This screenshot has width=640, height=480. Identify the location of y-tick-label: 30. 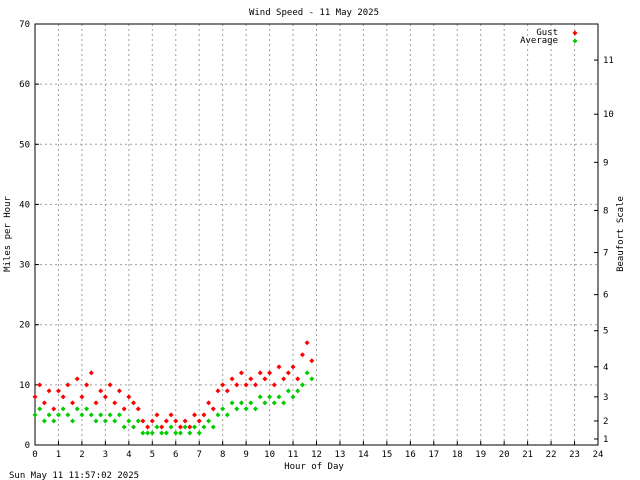
(24, 266).